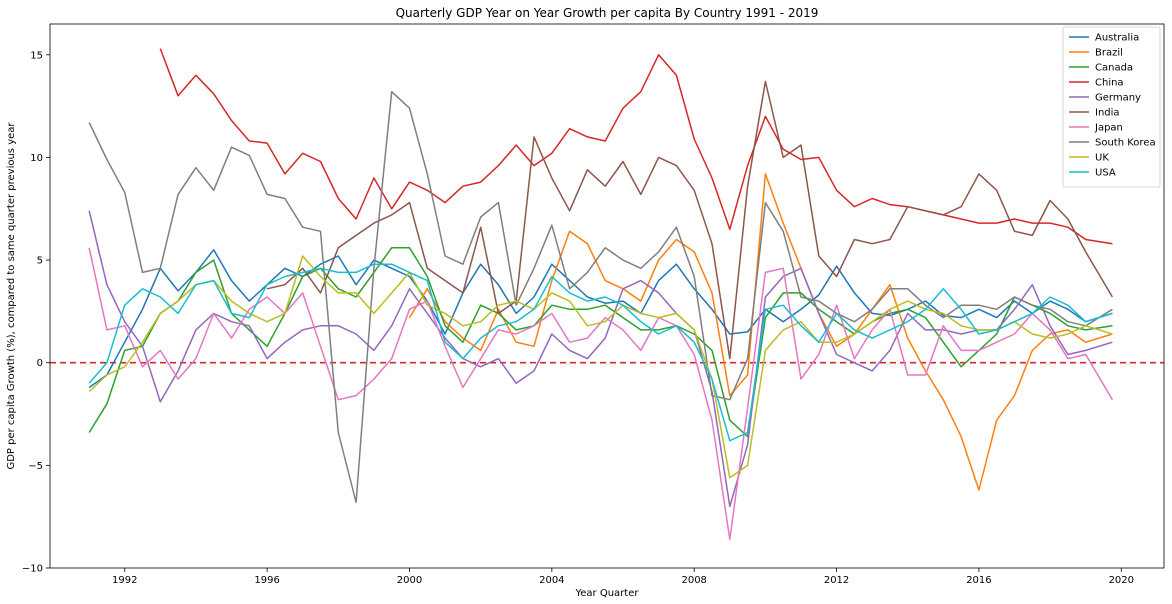 The width and height of the screenshot is (1172, 604). I want to click on legend-label: India, so click(1107, 113).